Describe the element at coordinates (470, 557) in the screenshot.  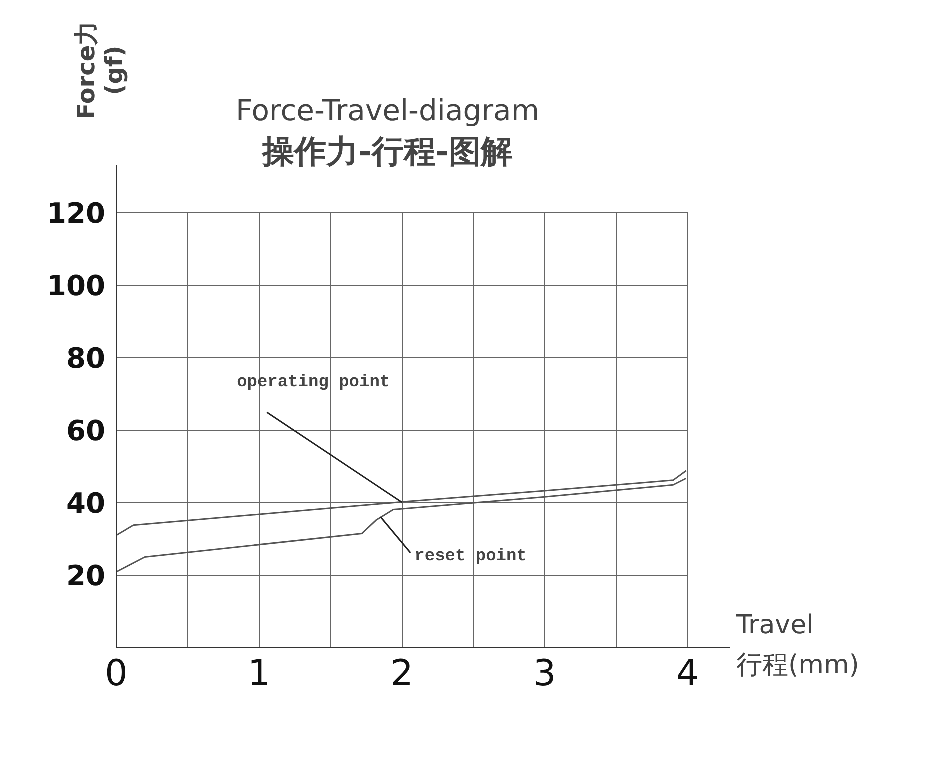
I see `annotation: reset point` at that location.